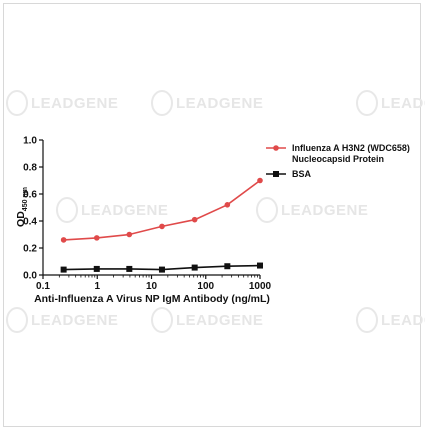 The height and width of the screenshot is (431, 425). What do you see at coordinates (30, 168) in the screenshot?
I see `y-tick-label: 0.8` at bounding box center [30, 168].